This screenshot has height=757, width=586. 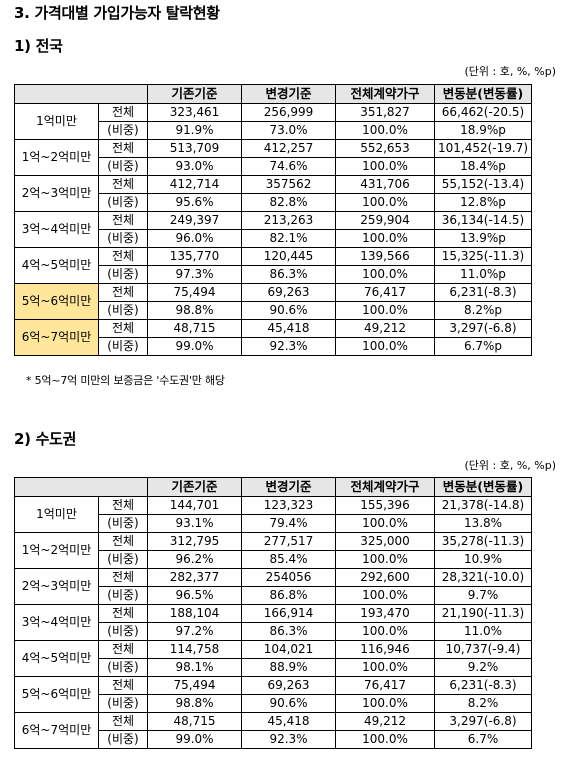 I want to click on value-cell: 6,231(-8.3), so click(x=483, y=292).